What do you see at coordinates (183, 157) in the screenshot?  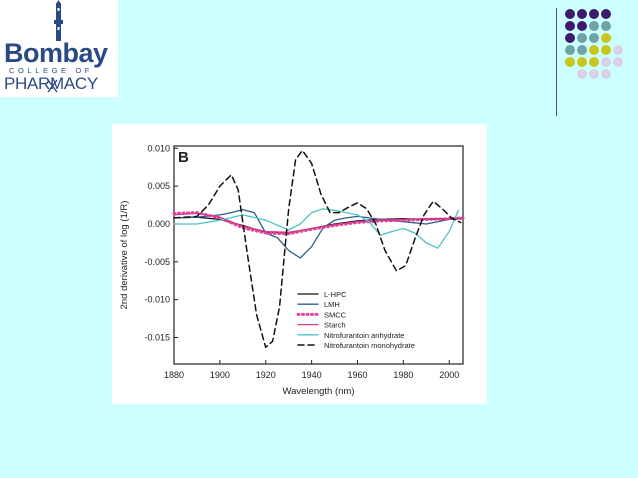 I see `panel-label: B` at bounding box center [183, 157].